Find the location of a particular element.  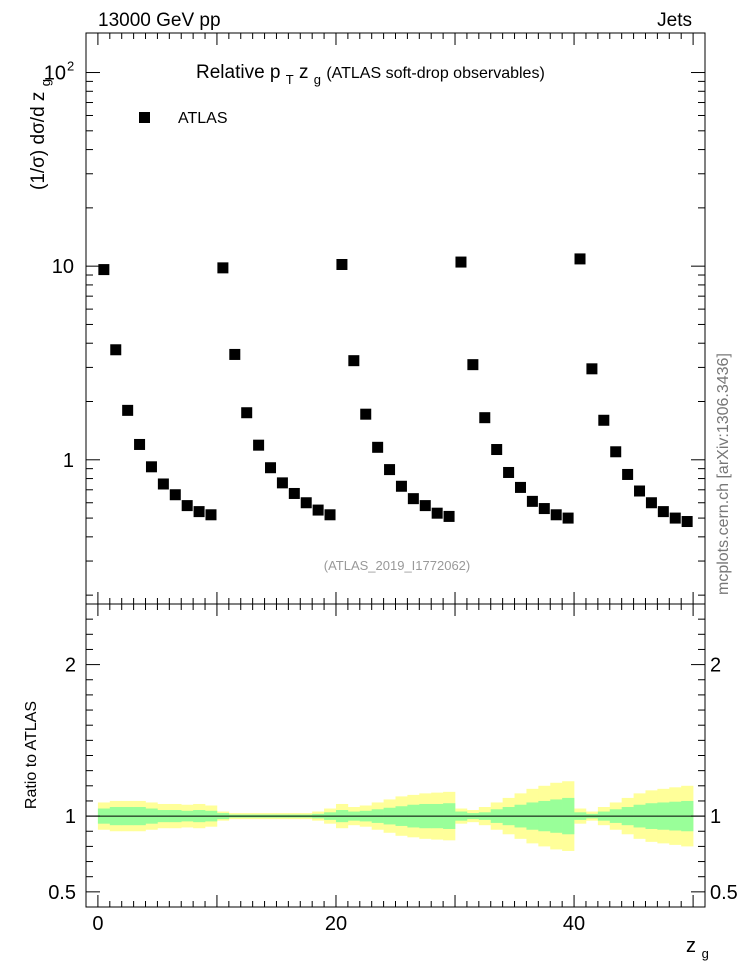

legend-label-atlas: ATLAS is located at coordinates (203, 118).